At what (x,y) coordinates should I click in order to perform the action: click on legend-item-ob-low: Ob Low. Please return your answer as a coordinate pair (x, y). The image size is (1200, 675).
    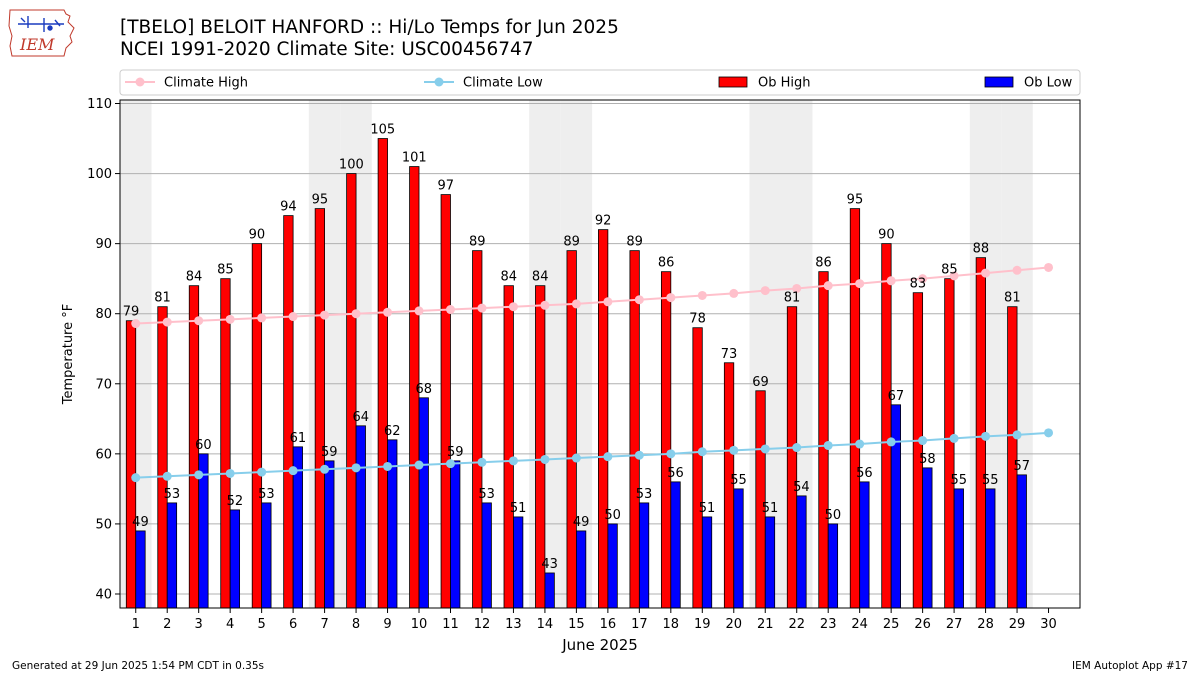
    Looking at the image, I should click on (1028, 83).